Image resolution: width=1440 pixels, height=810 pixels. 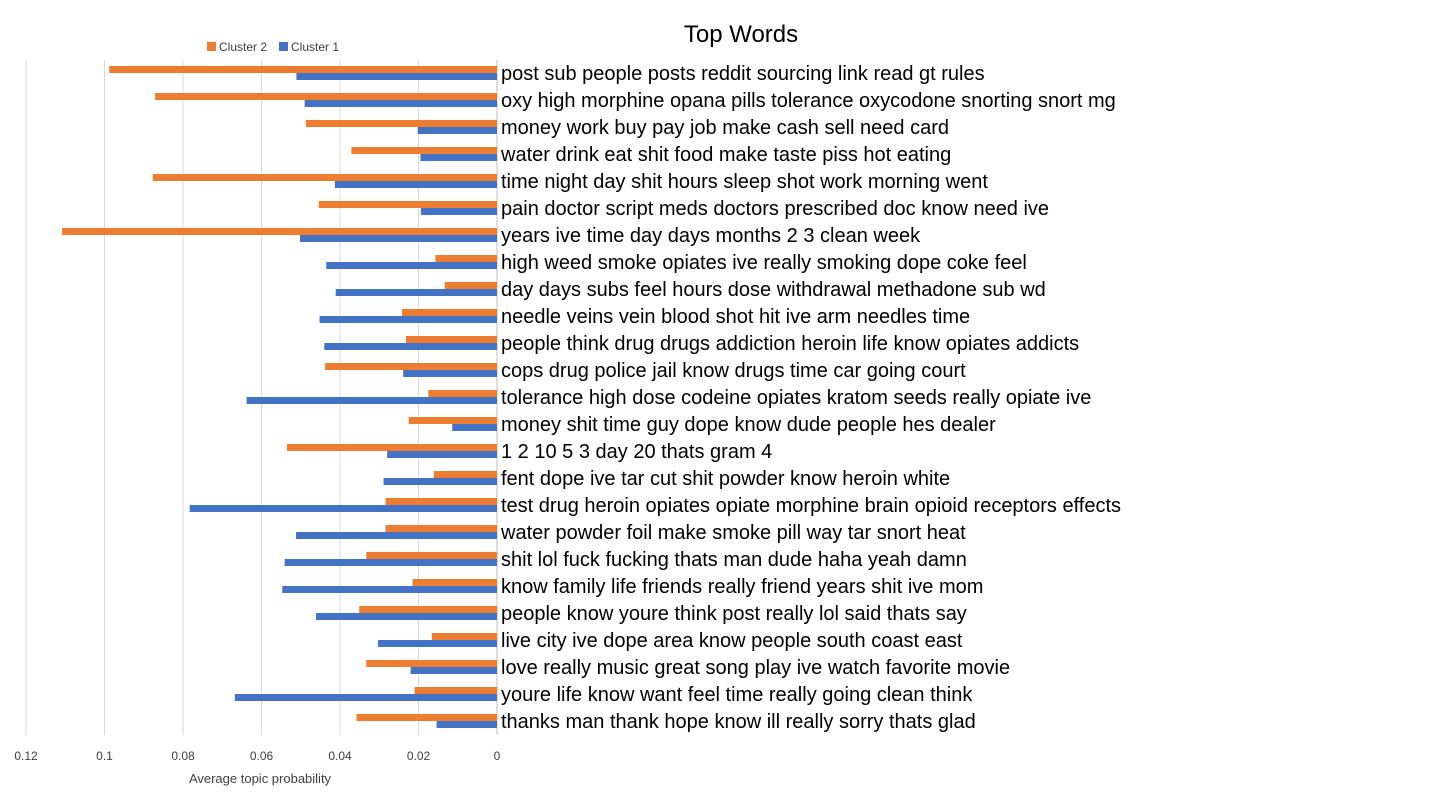 I want to click on x-axis-ticks: 0.12 0.1 0.08 0.06 0.04 0.02 0, so click(x=257, y=756).